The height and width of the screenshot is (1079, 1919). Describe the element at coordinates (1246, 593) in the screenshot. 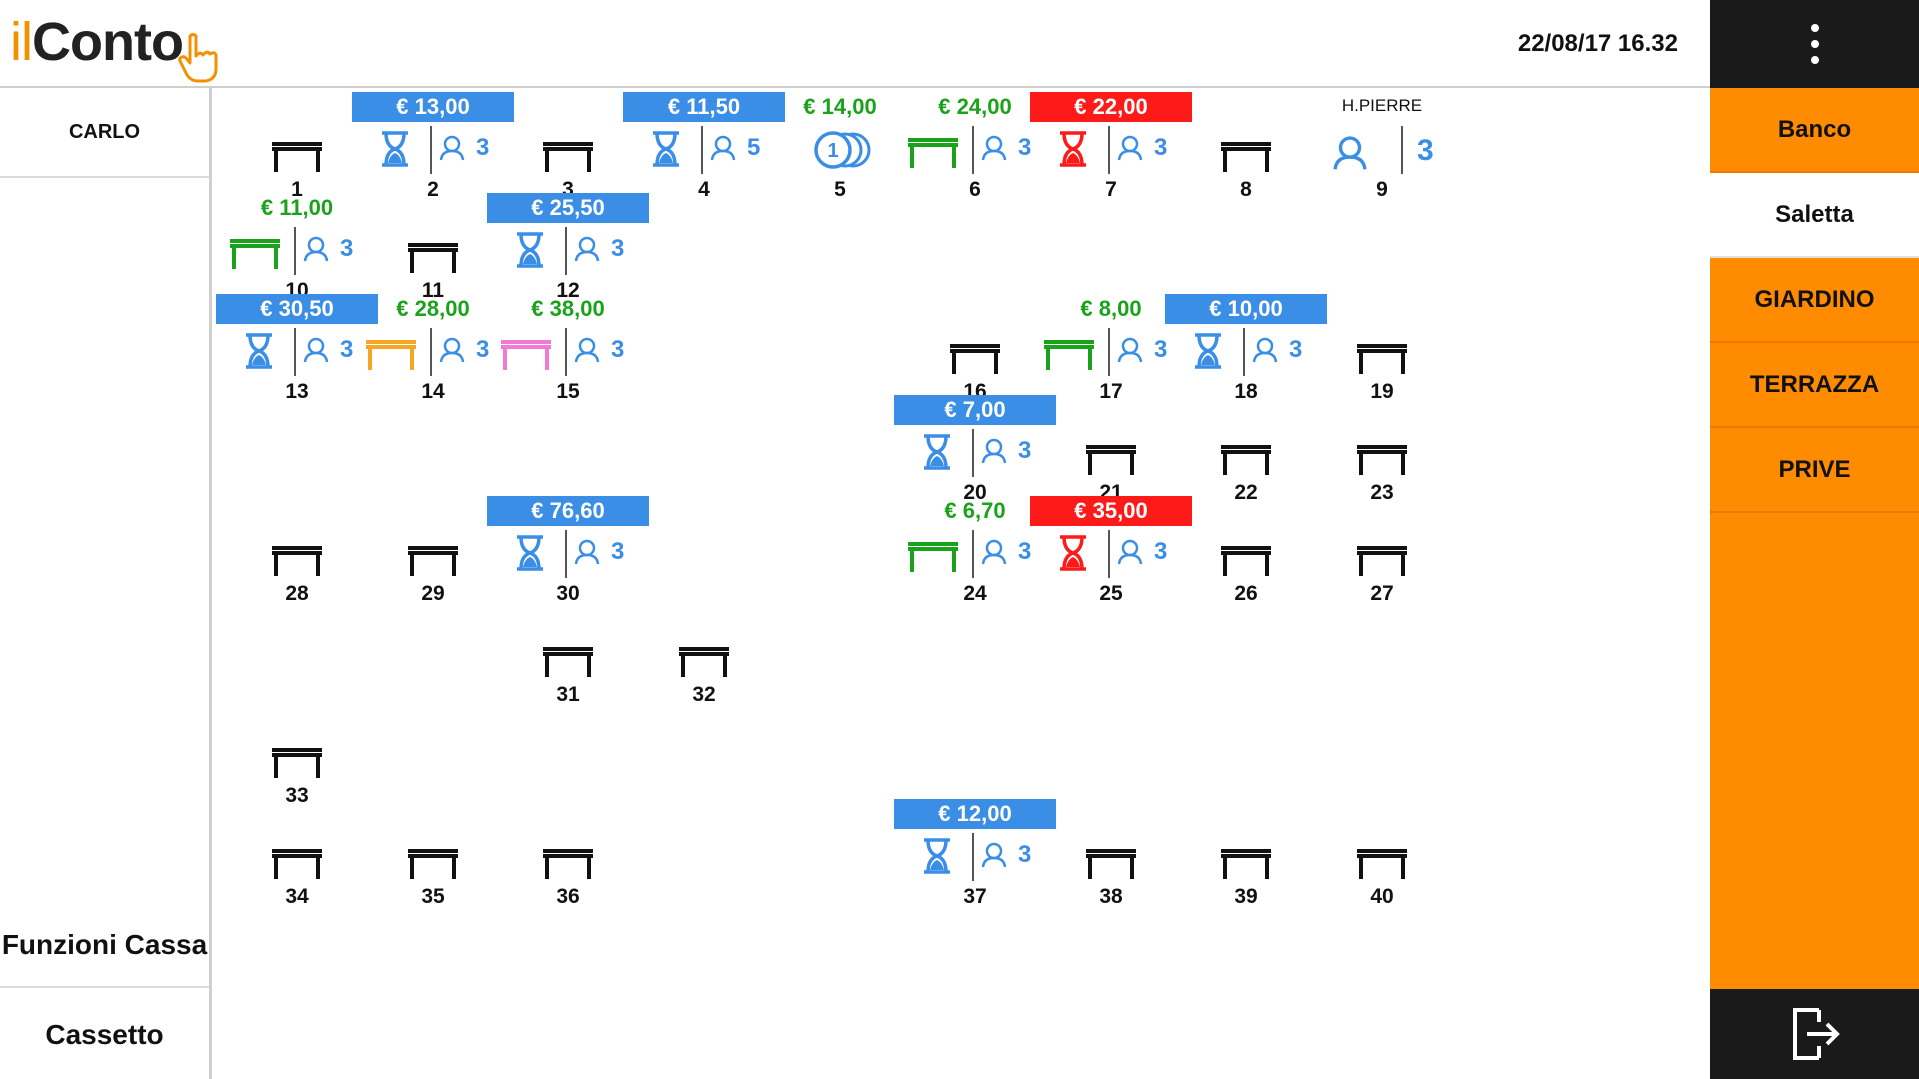

I see `table-number: 26` at that location.